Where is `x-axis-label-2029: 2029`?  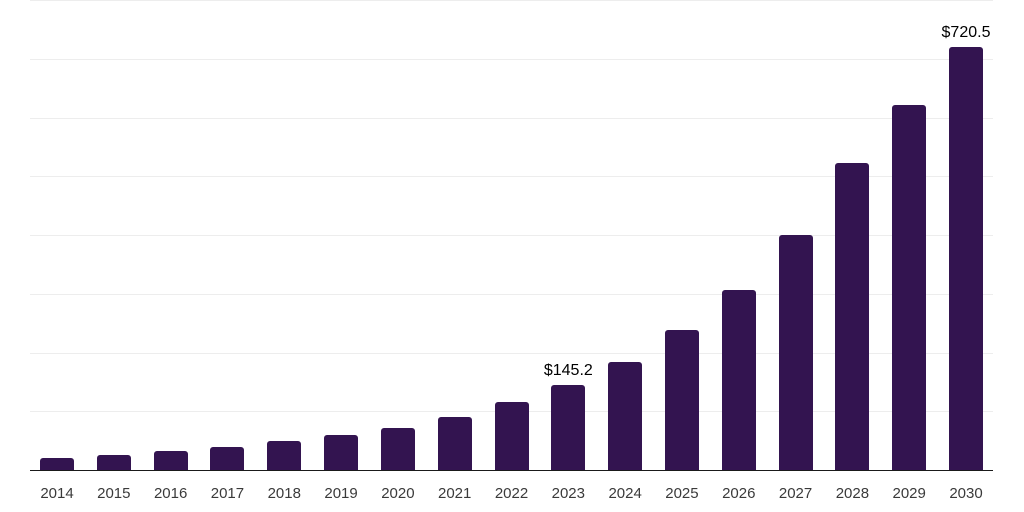
x-axis-label-2029: 2029 is located at coordinates (909, 493).